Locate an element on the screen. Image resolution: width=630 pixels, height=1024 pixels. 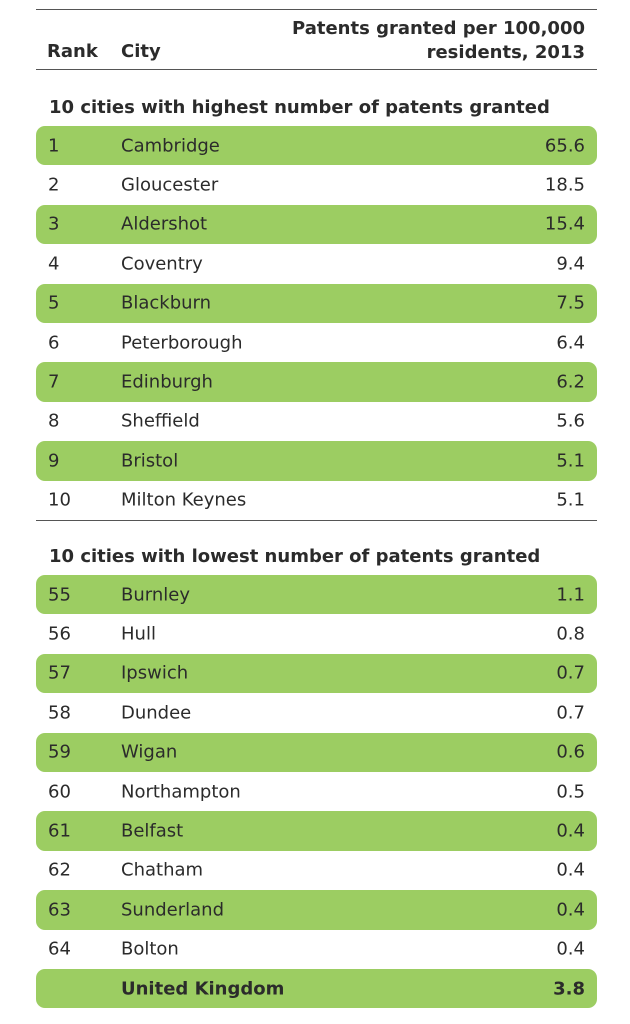
table-row: 58 Dundee 0.7 is located at coordinates (316, 712).